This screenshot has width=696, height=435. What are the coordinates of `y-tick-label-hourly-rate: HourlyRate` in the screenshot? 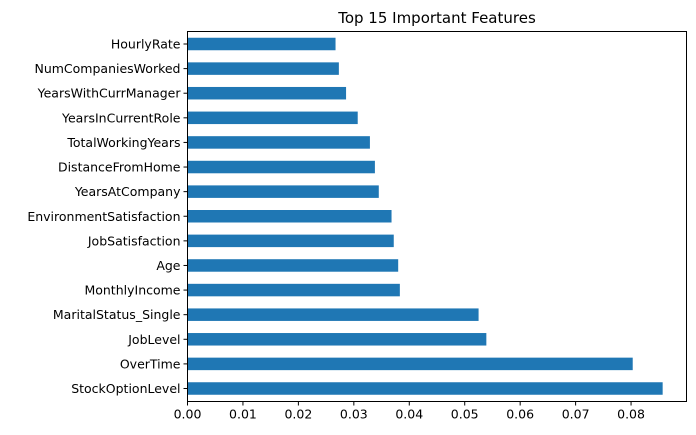 It's located at (146, 44).